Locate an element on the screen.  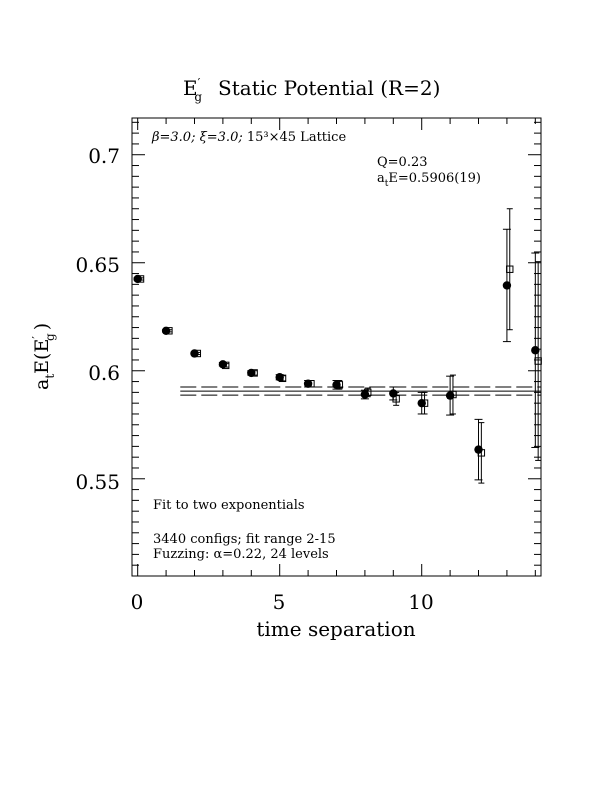
title-rest: Static Potential (R=2) is located at coordinates (329, 88).